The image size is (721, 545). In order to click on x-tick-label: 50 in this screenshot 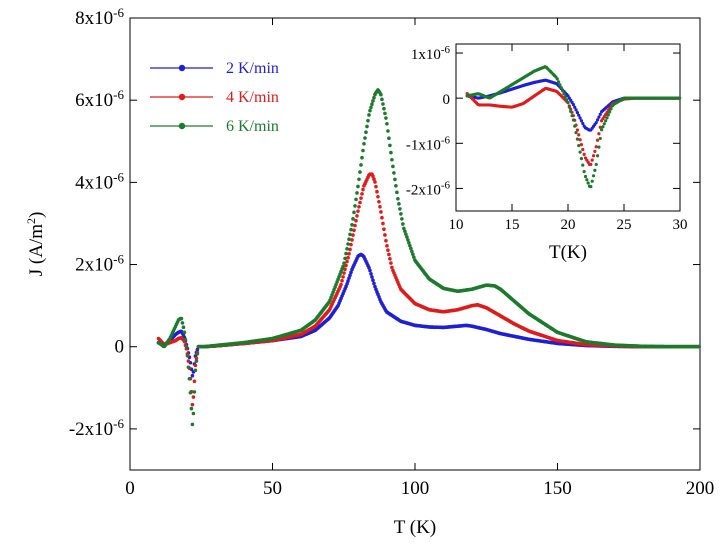, I will do `click(272, 488)`.